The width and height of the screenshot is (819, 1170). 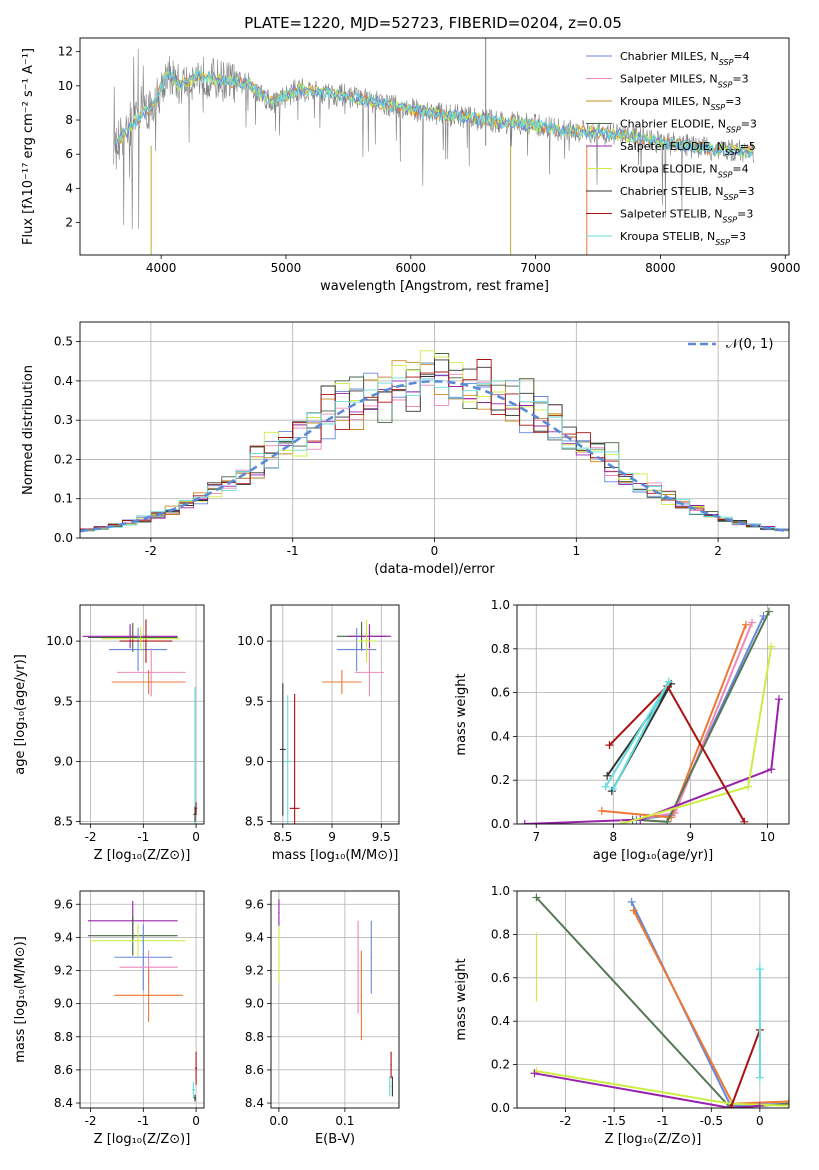 I want to click on y-tick-label: 4, so click(x=69, y=188).